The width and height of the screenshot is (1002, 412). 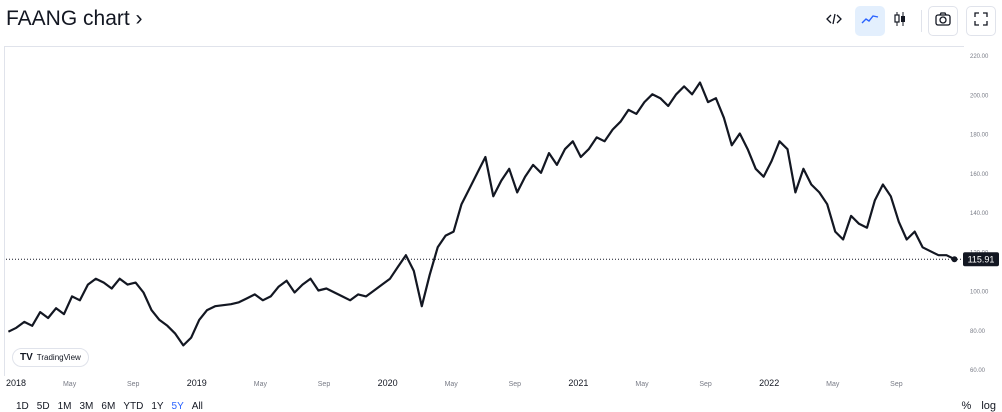 I want to click on range-5d-button: 5D, so click(x=43, y=406).